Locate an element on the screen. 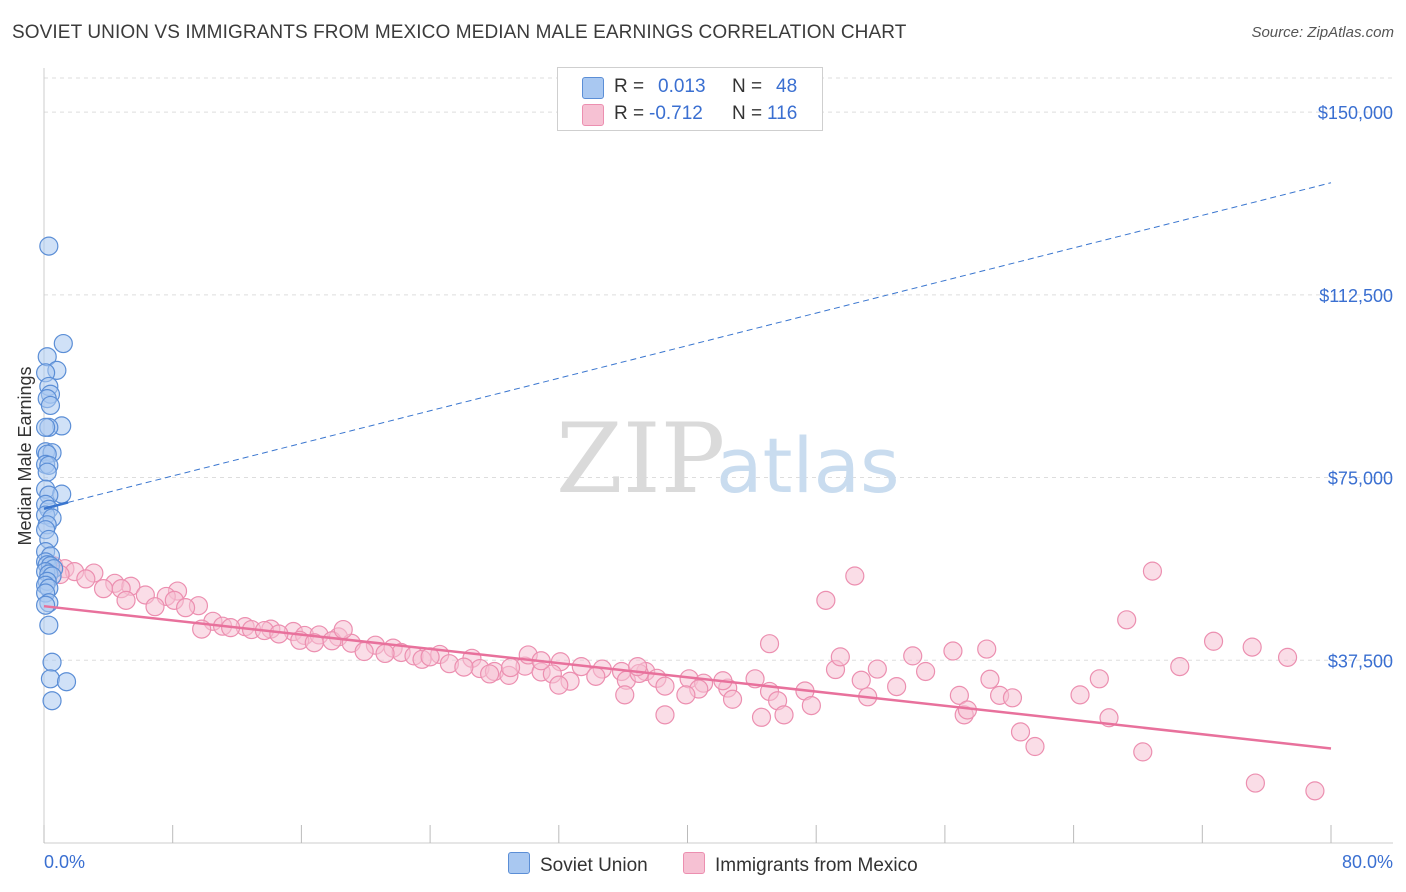 The width and height of the screenshot is (1406, 892). x-tick-label-min: 0.0% is located at coordinates (65, 862).